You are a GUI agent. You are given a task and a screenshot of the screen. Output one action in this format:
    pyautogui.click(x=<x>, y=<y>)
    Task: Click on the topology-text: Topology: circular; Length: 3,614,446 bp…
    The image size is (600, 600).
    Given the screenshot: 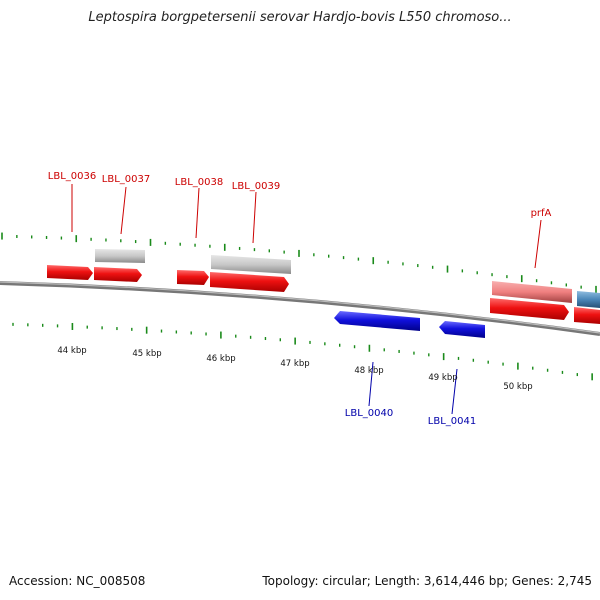 What is the action you would take?
    pyautogui.click(x=427, y=581)
    